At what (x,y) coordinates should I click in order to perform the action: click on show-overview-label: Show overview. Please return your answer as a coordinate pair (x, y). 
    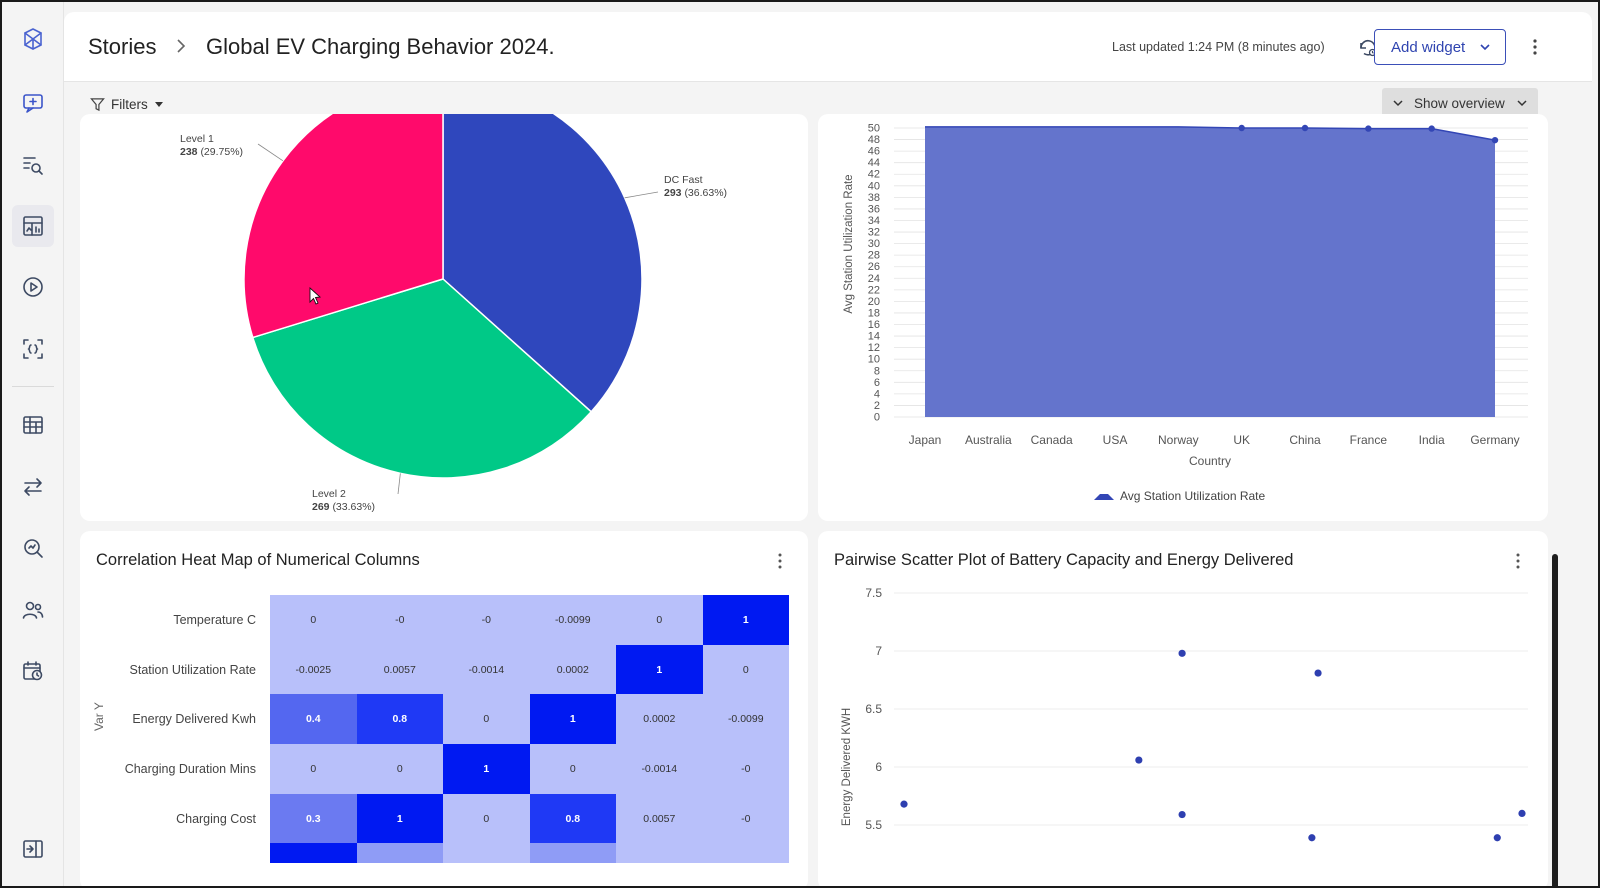
    Looking at the image, I should click on (1459, 103).